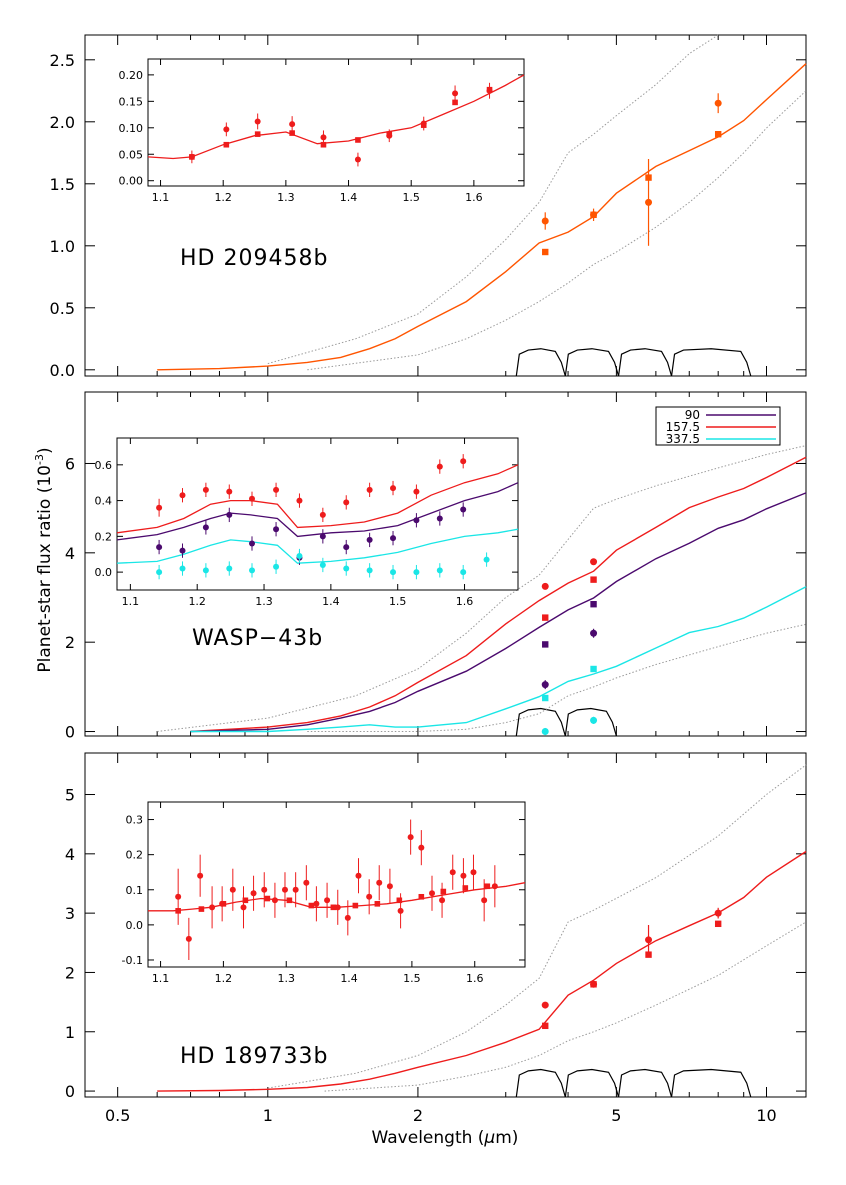 The height and width of the screenshot is (1185, 846). What do you see at coordinates (197, 601) in the screenshot?
I see `inset-x-tick-label: 1.2` at bounding box center [197, 601].